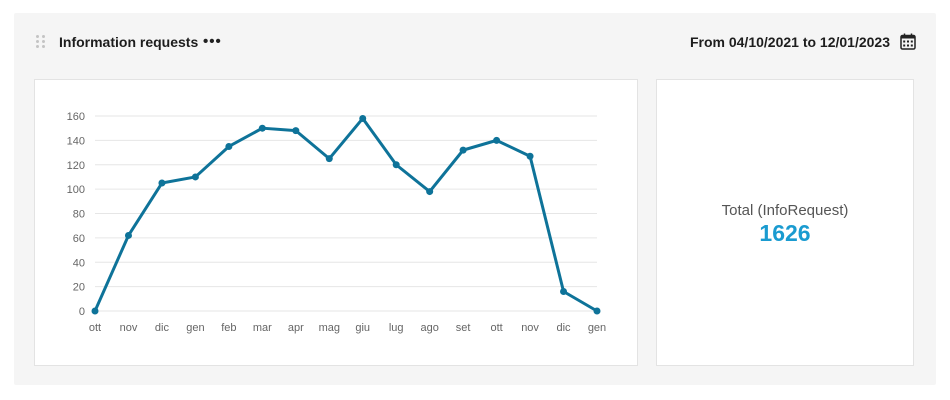  What do you see at coordinates (329, 328) in the screenshot?
I see `x-tick-label: mag` at bounding box center [329, 328].